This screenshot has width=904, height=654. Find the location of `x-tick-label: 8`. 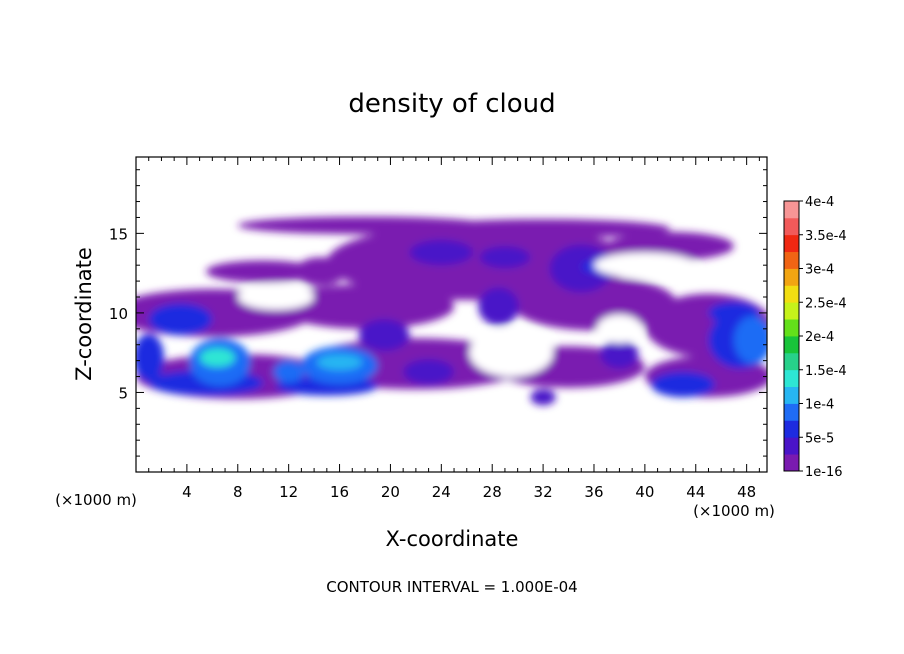

x-tick-label: 8 is located at coordinates (238, 492).